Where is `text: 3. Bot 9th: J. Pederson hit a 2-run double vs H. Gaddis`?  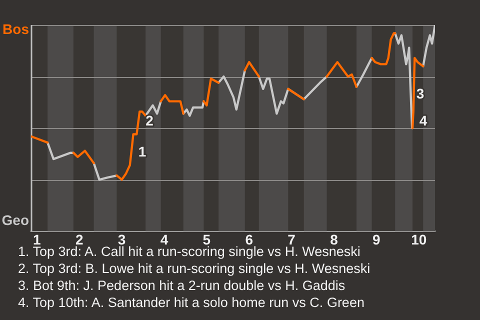 text: 3. Bot 9th: J. Pederson hit a 2-run double vs H. Gaddis is located at coordinates (182, 285).